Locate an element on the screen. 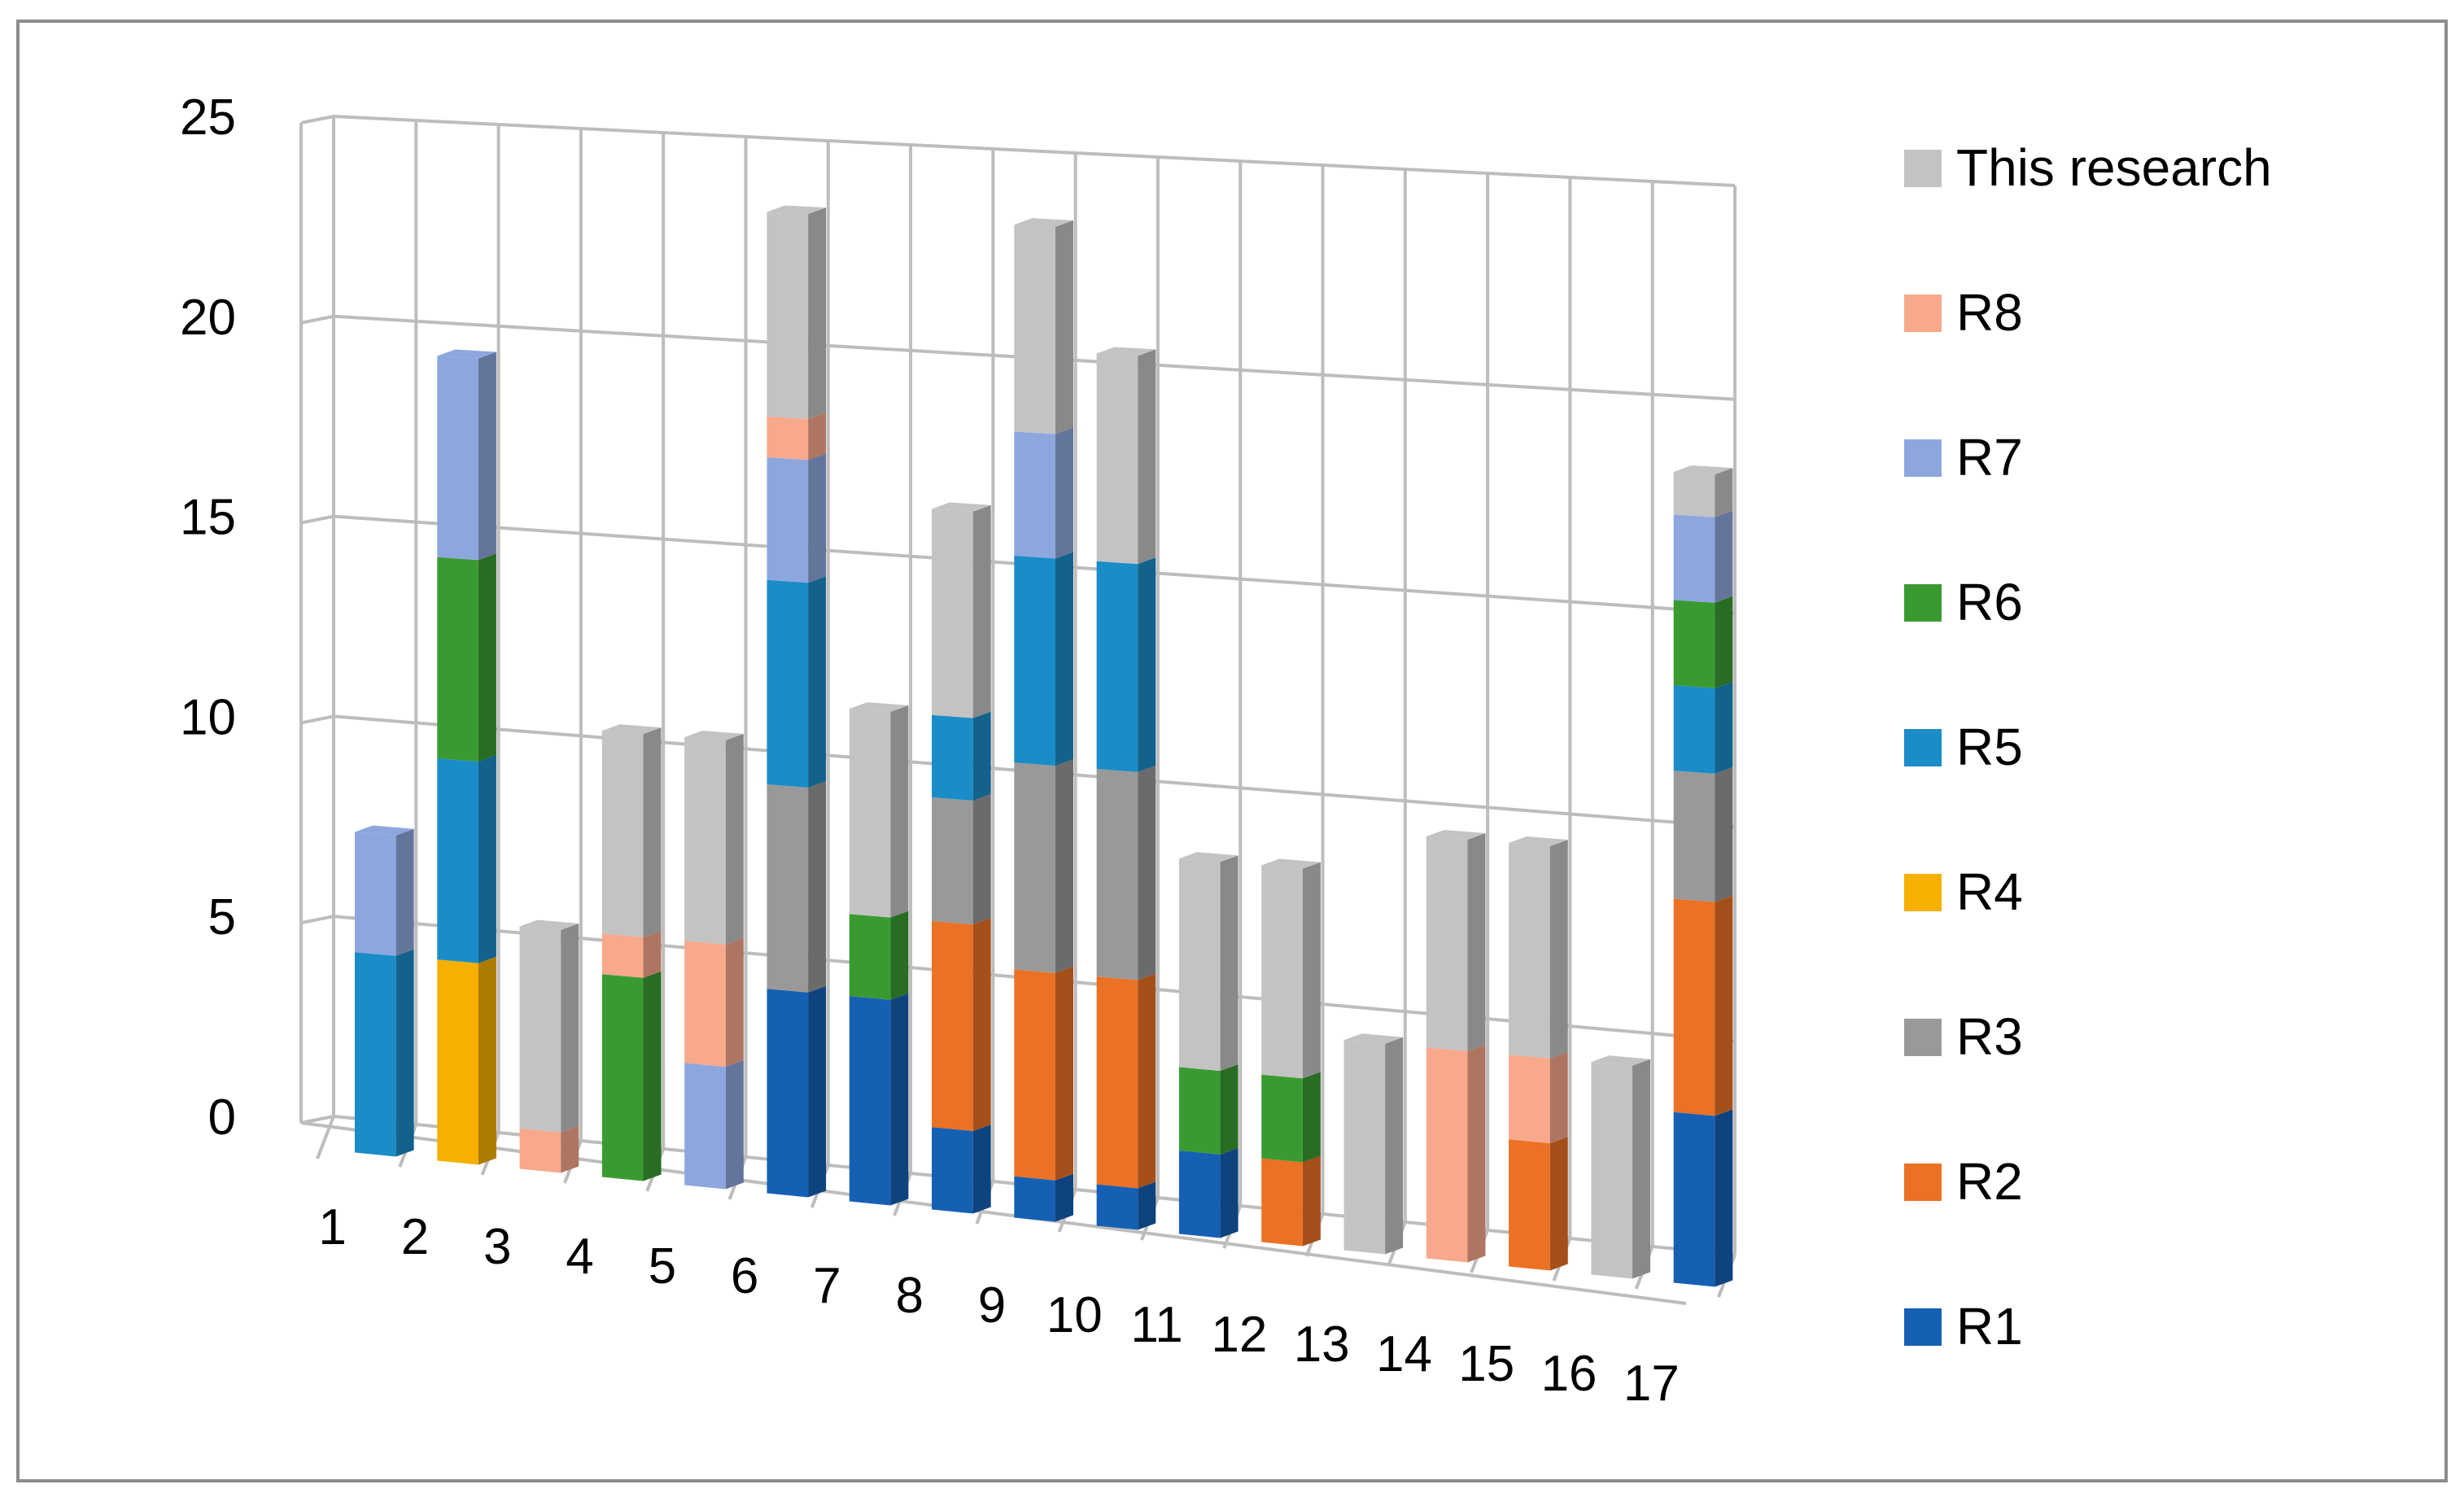 This screenshot has width=2464, height=1502. legend-label: R6 is located at coordinates (1989, 602).